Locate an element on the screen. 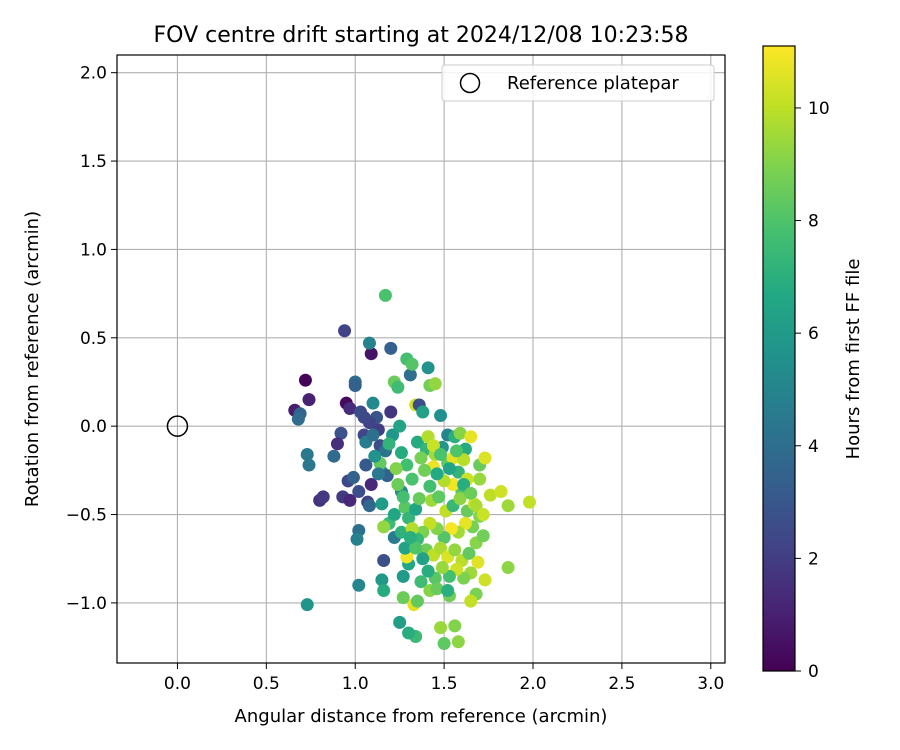 This screenshot has width=900, height=750. y-tick-label: 2.0 is located at coordinates (93, 74).